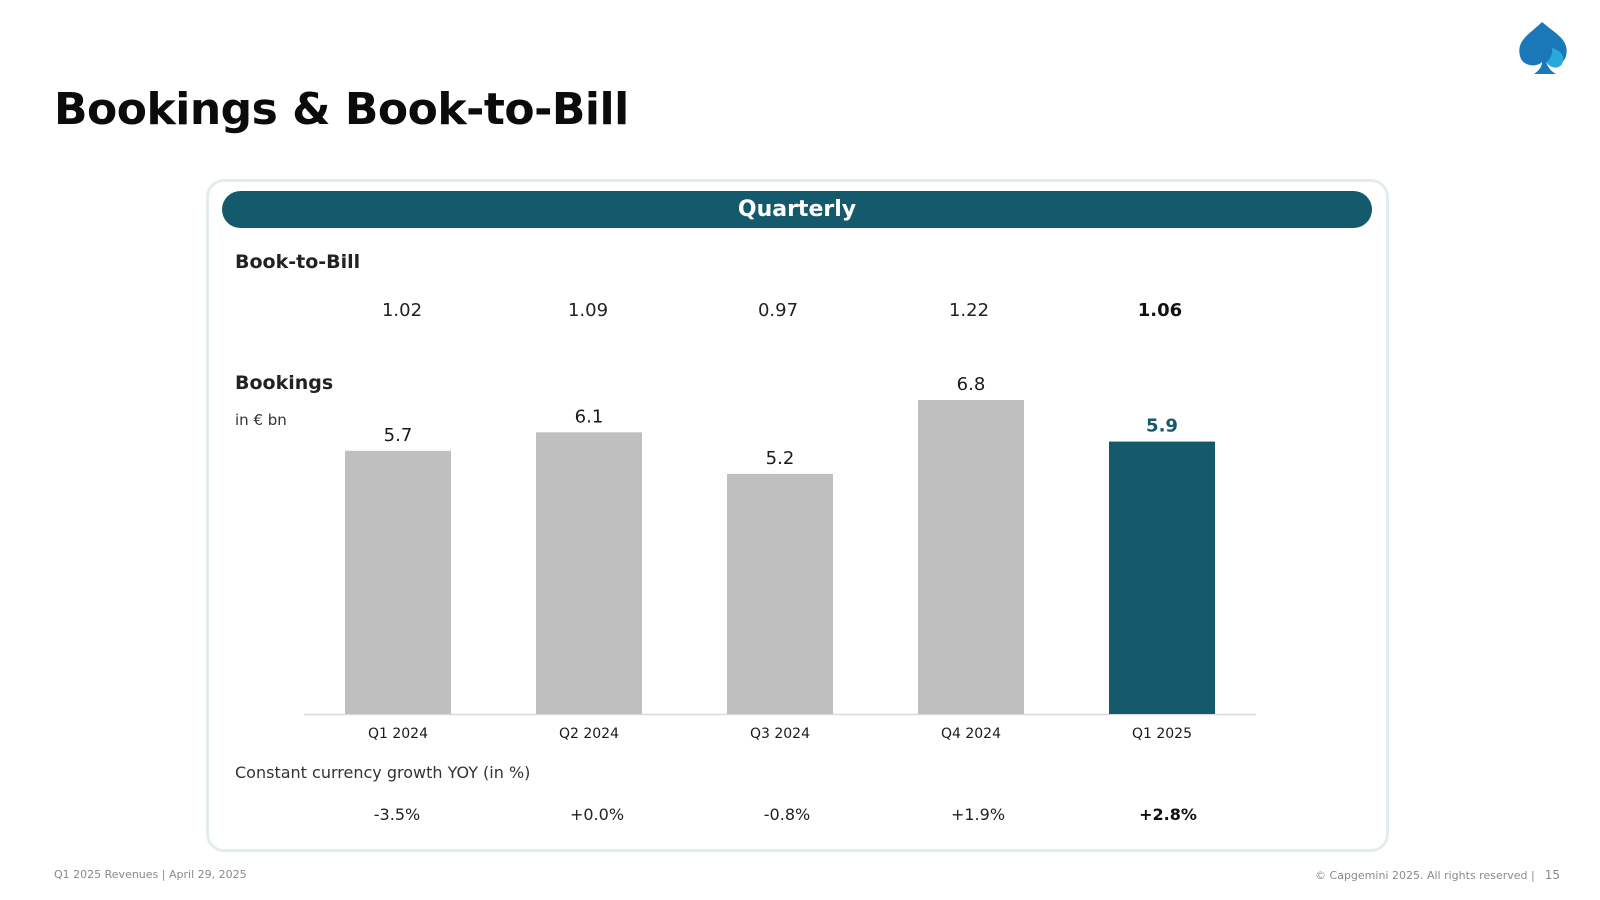  Describe the element at coordinates (780, 593) in the screenshot. I see `bar-q3-2024` at that location.